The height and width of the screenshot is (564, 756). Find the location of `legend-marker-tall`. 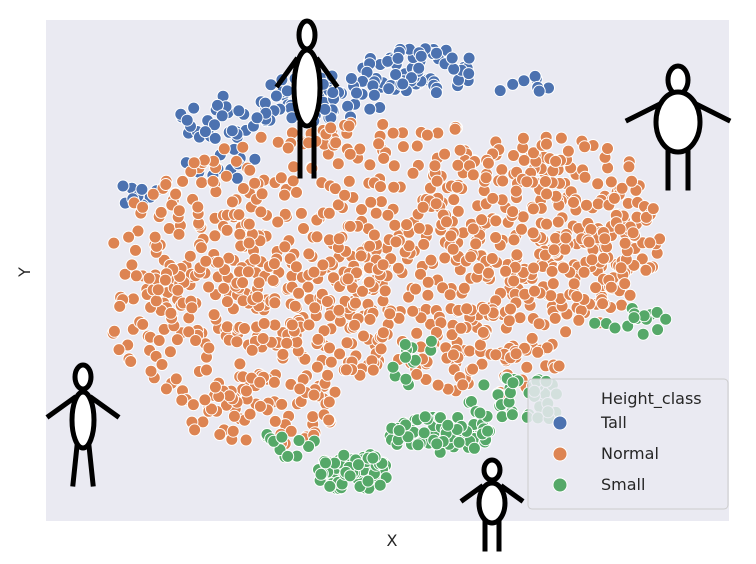

legend-marker-tall is located at coordinates (560, 423).